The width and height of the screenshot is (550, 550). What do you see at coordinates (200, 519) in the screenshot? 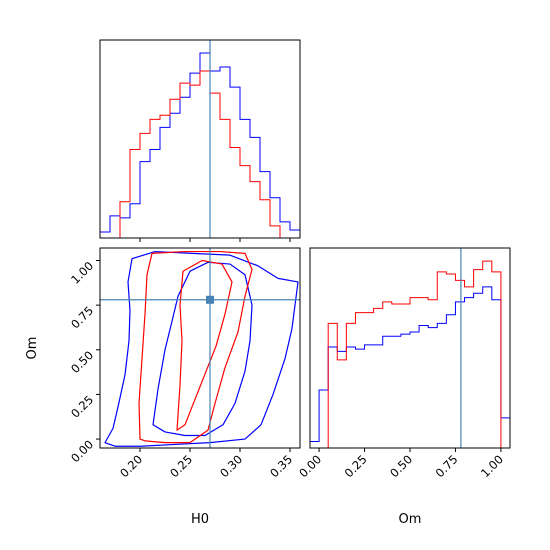
I see `joint-xlabel: H0` at bounding box center [200, 519].